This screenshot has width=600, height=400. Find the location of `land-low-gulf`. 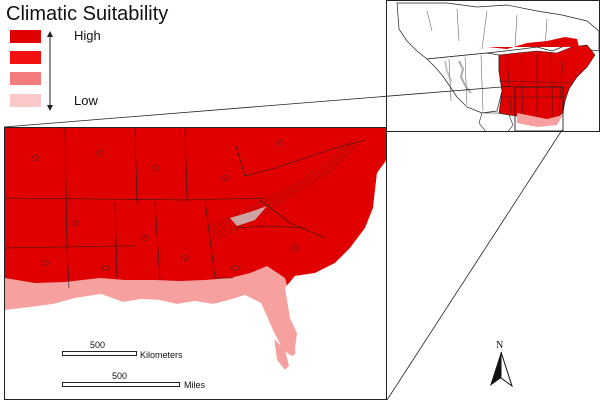

land-low-gulf is located at coordinates (153, 311).